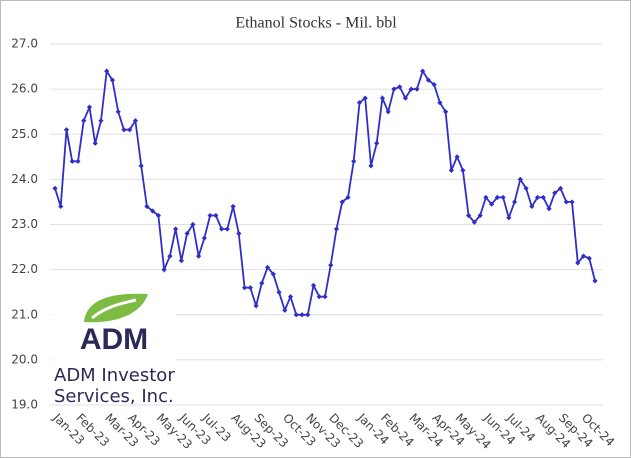 Image resolution: width=631 pixels, height=458 pixels. I want to click on y-tick-label: 24.0, so click(24, 179).